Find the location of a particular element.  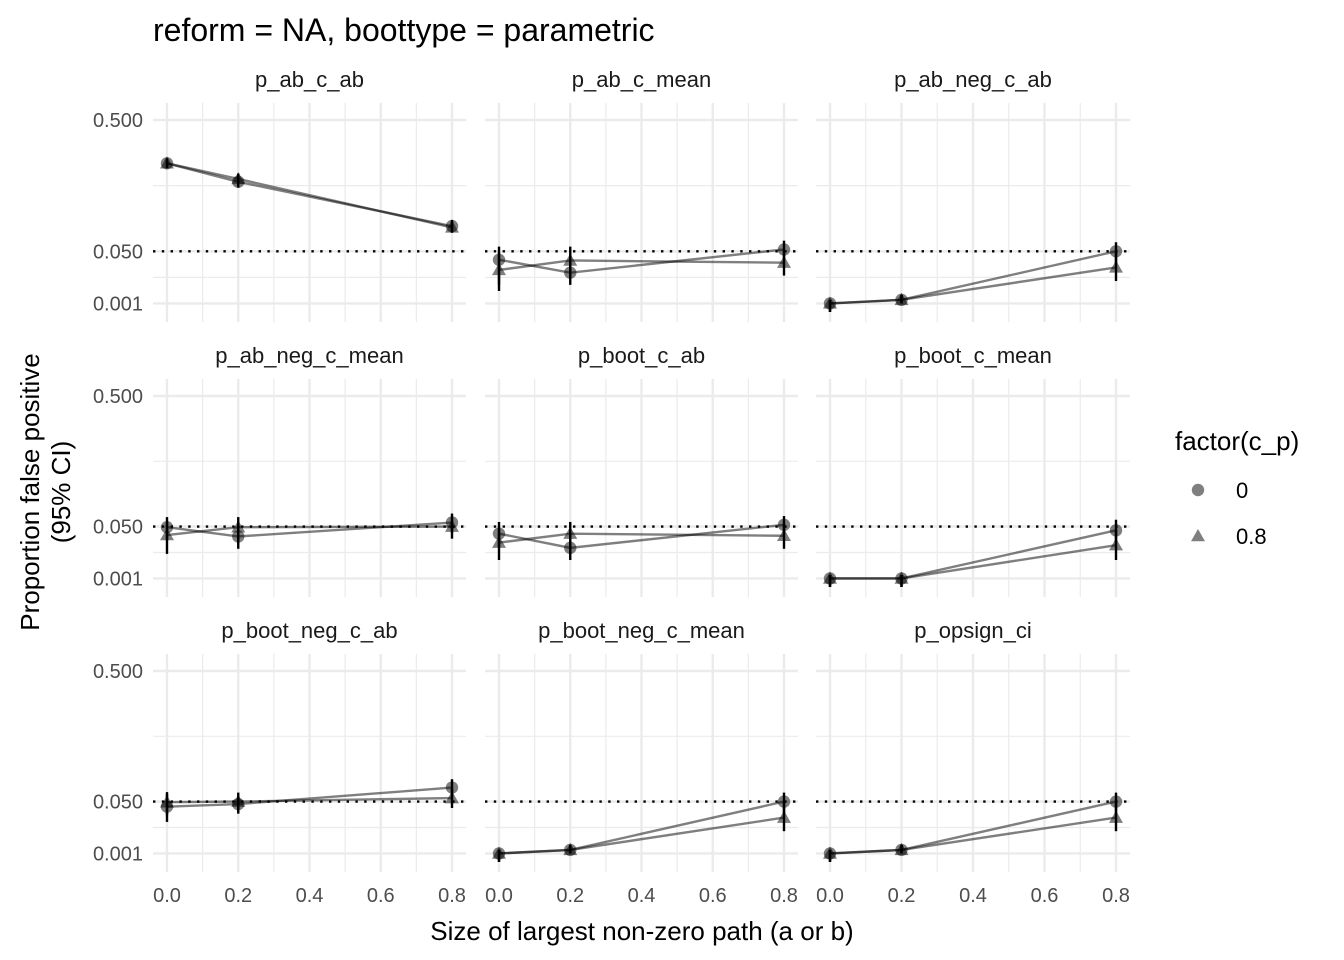

facet-label: p_boot_c_ab is located at coordinates (641, 355).